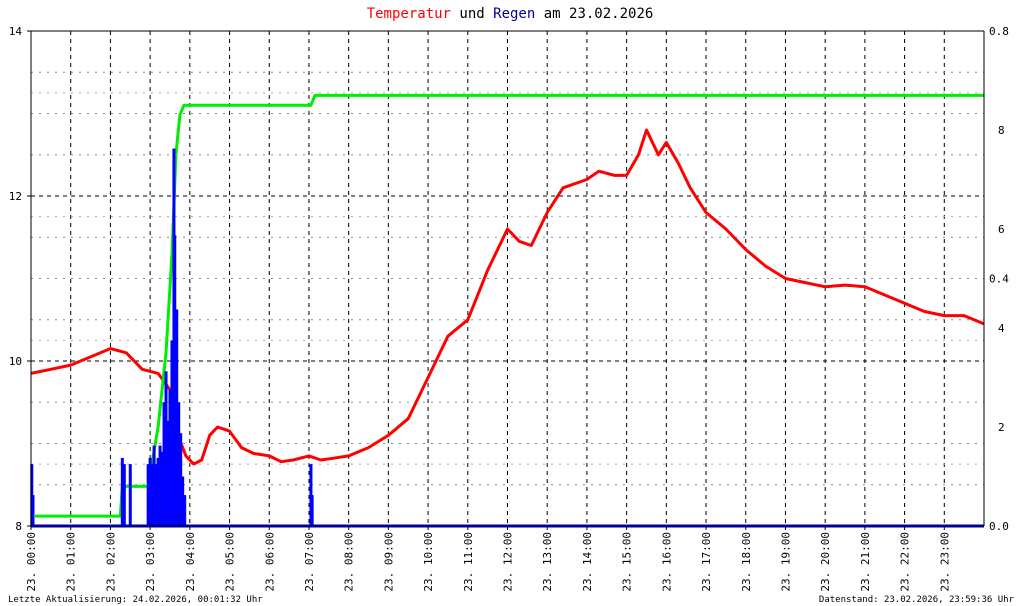 This screenshot has height=606, width=1020. What do you see at coordinates (865, 562) in the screenshot?
I see `x-tick-label: 23. 21:00` at bounding box center [865, 562].